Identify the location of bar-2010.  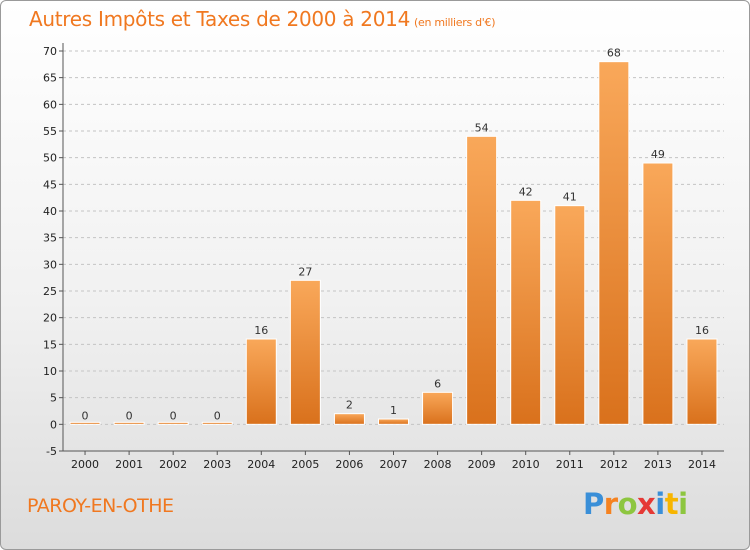
(526, 312).